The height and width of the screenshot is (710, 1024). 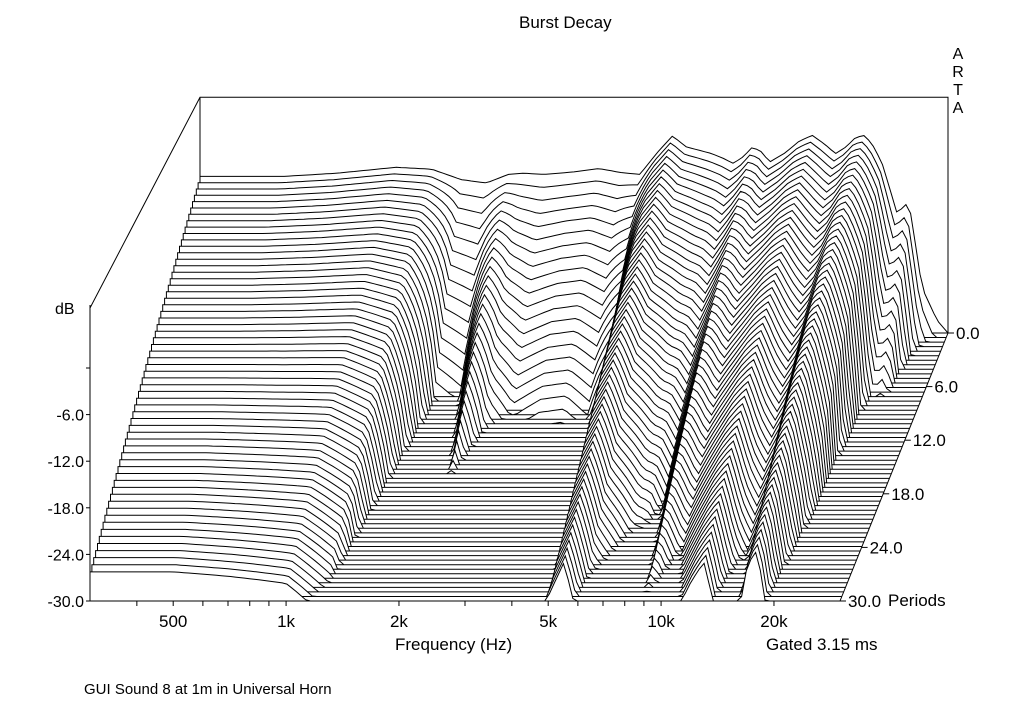 What do you see at coordinates (917, 600) in the screenshot?
I see `z-axis-unit-label: Periods` at bounding box center [917, 600].